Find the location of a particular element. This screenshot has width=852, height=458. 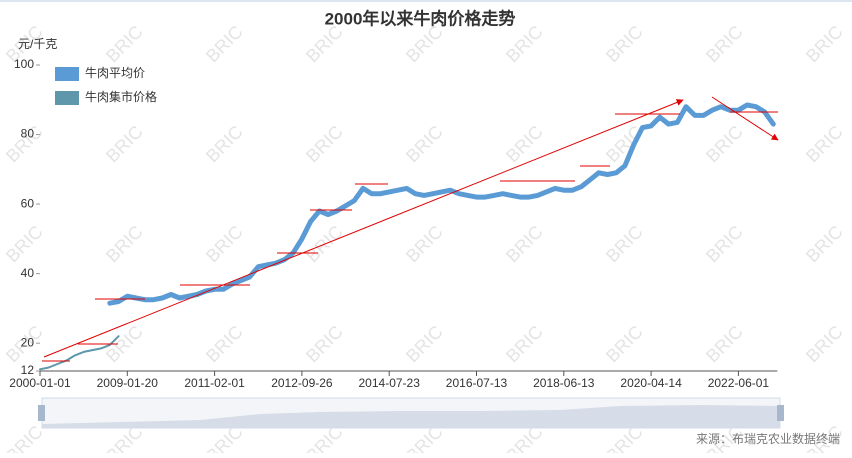

x-tick-label: 2009-01-20 is located at coordinates (128, 383).